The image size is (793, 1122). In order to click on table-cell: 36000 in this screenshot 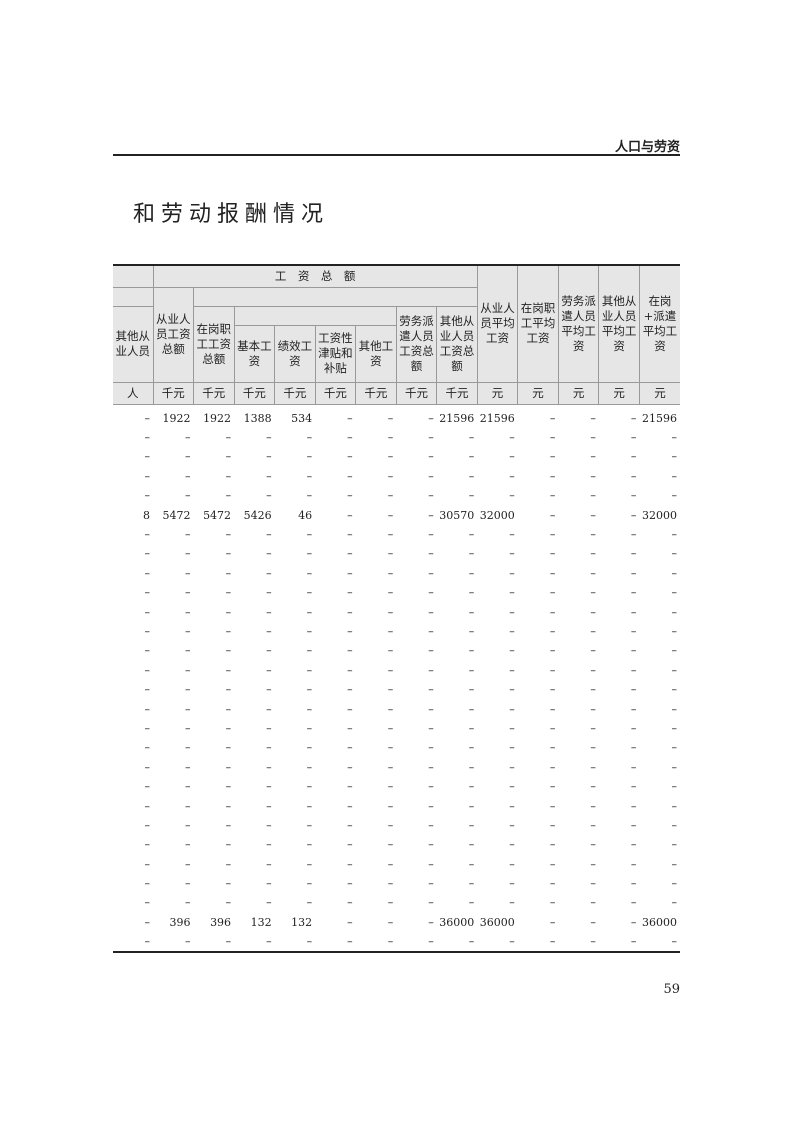, I will do `click(497, 922)`.